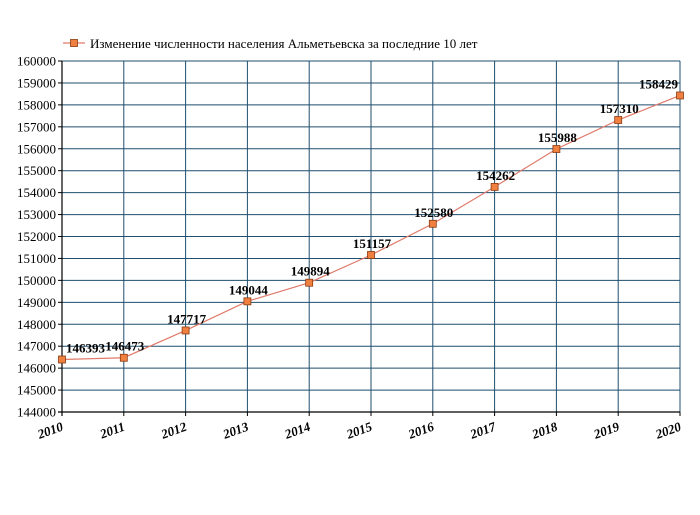  Describe the element at coordinates (36, 280) in the screenshot. I see `y-tick-label: 150000` at that location.